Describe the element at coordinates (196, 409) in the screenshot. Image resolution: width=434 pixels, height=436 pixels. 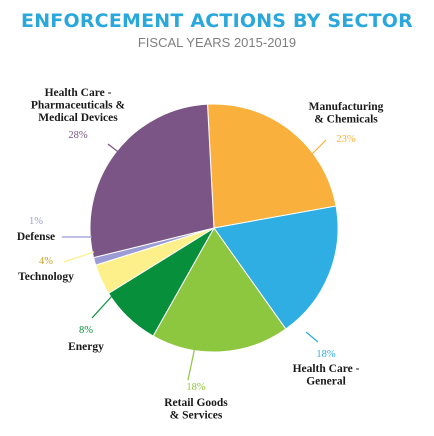
I see `slice-label-retail-goods-services: Retail Goods & Services` at that location.